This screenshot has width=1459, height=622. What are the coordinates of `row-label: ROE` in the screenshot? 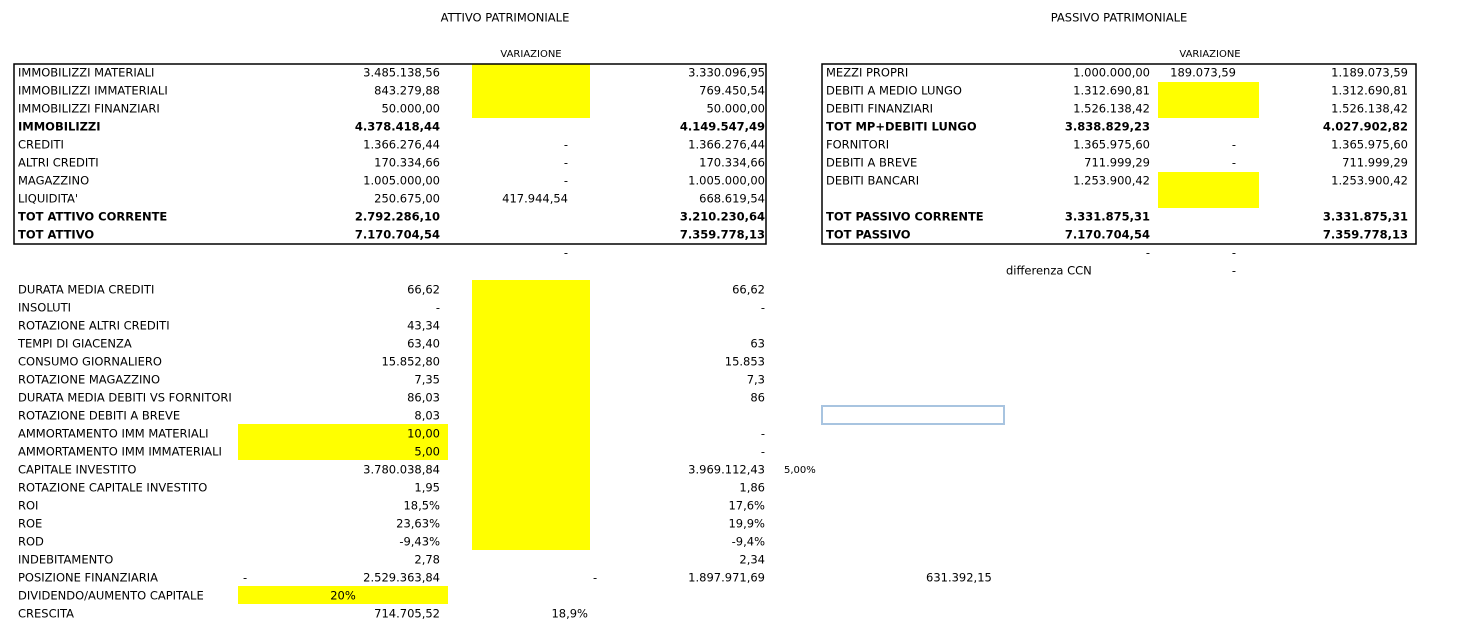 It's located at (30, 524).